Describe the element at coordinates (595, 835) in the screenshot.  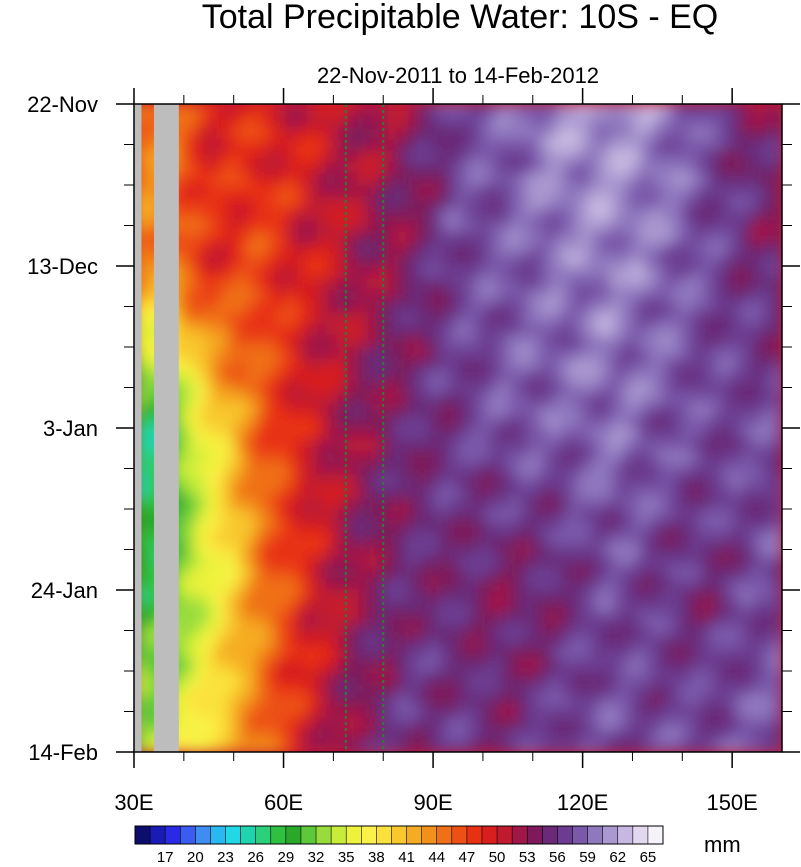
I see `colorbar-swatch` at that location.